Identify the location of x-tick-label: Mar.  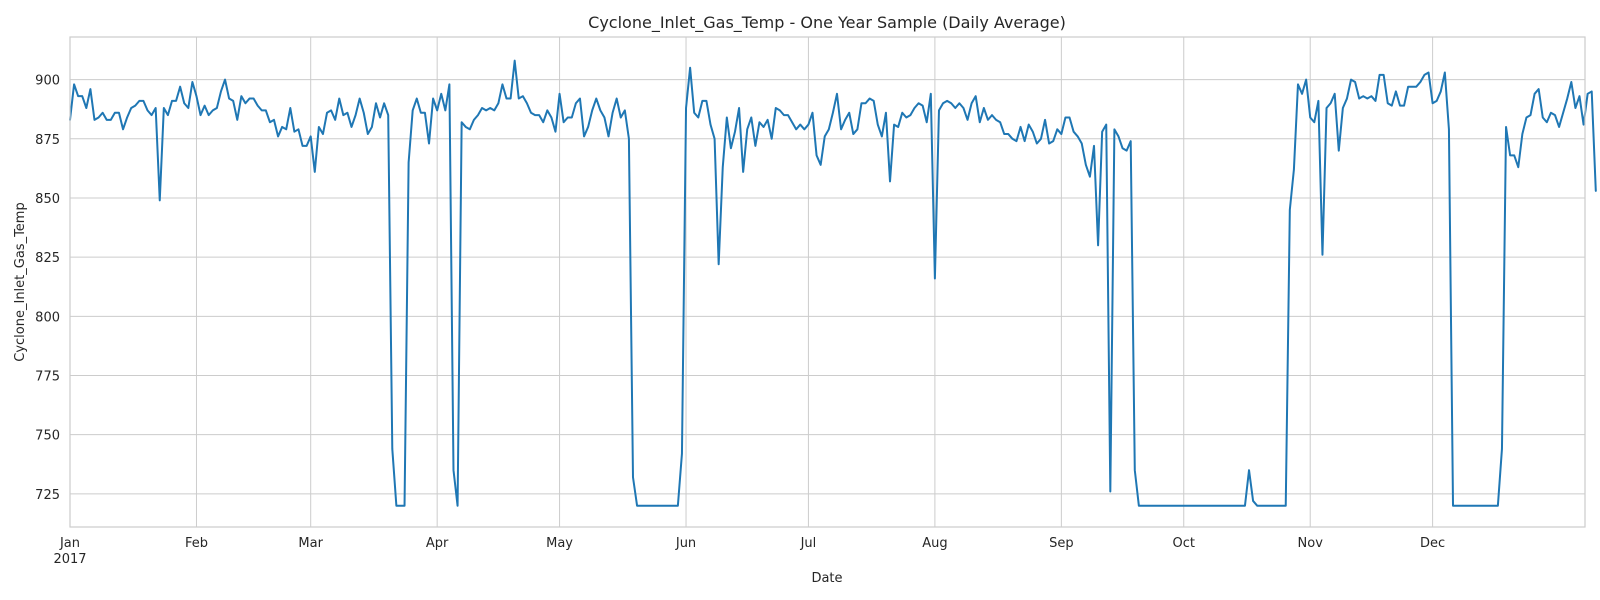
(310, 543).